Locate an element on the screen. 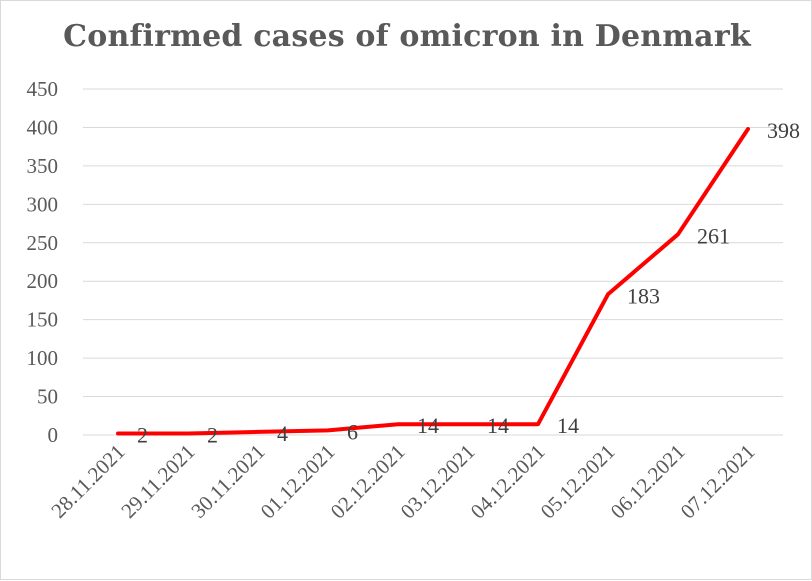 The height and width of the screenshot is (581, 812). x-tick-label: 07.12.2021 is located at coordinates (718, 482).